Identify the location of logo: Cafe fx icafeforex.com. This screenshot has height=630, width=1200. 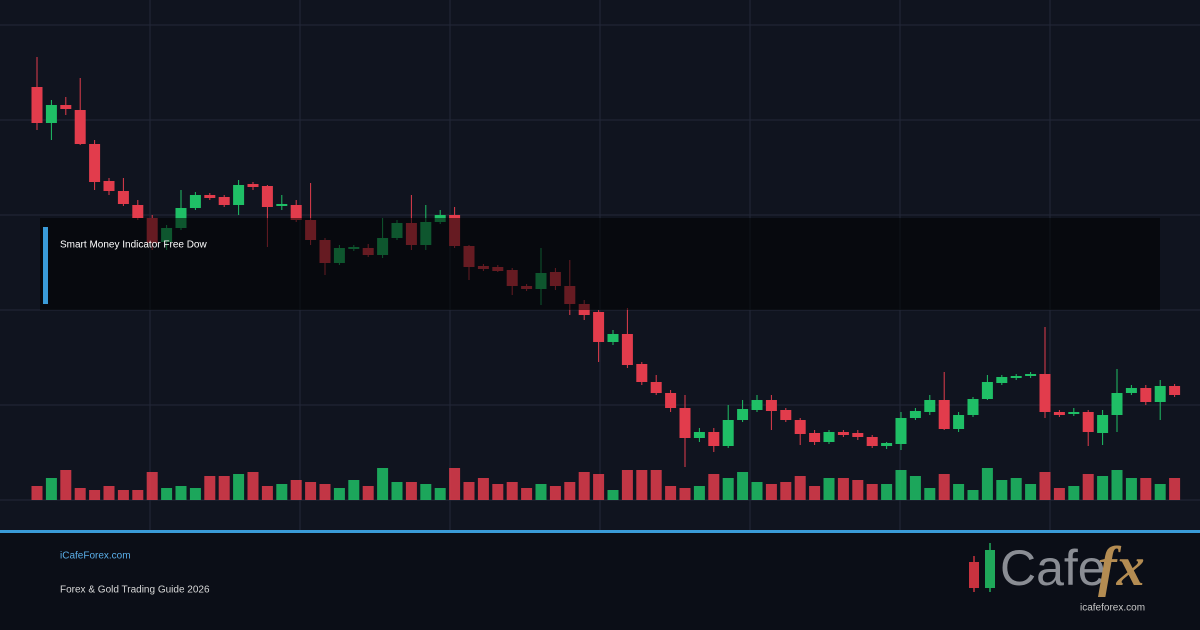
(1057, 575).